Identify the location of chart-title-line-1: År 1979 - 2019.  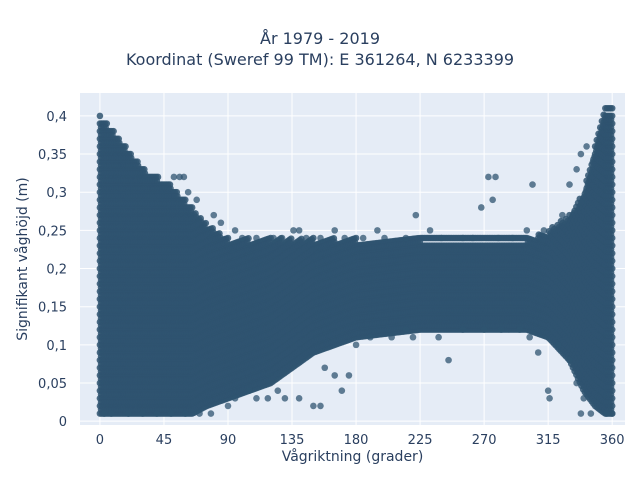
(320, 38).